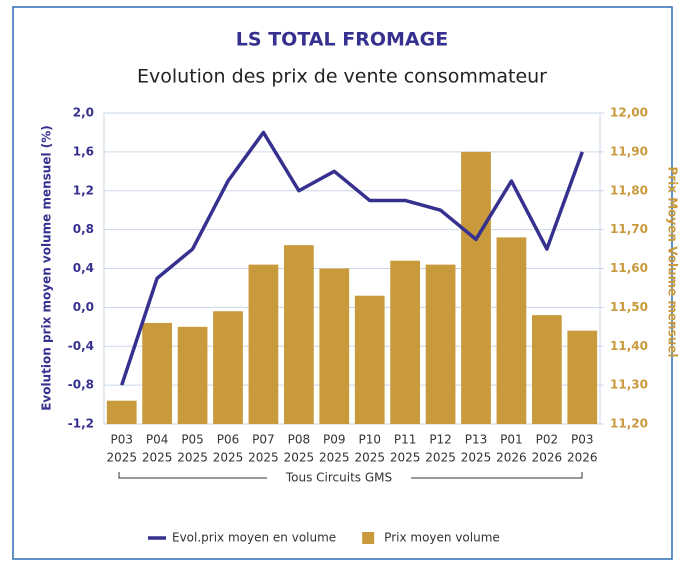  Describe the element at coordinates (83, 268) in the screenshot. I see `y-tick-label: 0,4` at that location.